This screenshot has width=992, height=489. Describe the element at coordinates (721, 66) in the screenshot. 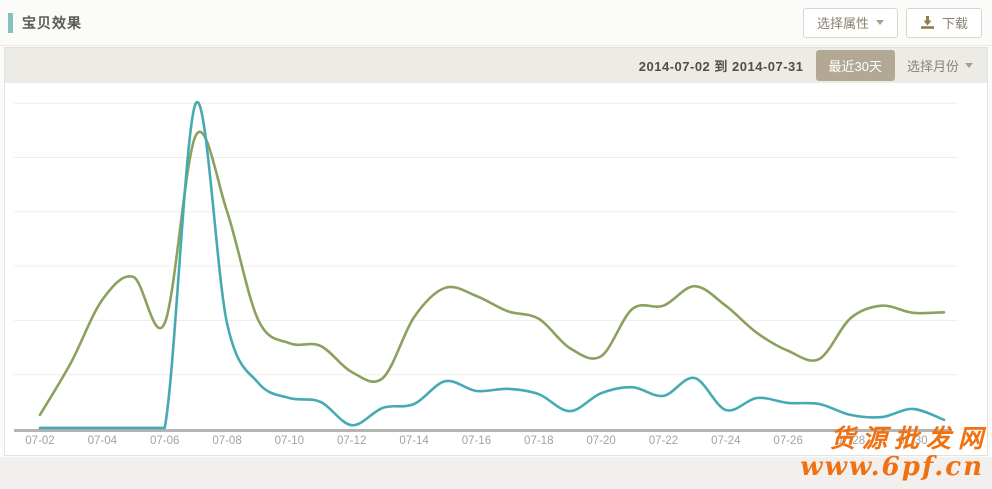

I see `date-range-text: 2014-07-02 到 2014-07-31` at that location.